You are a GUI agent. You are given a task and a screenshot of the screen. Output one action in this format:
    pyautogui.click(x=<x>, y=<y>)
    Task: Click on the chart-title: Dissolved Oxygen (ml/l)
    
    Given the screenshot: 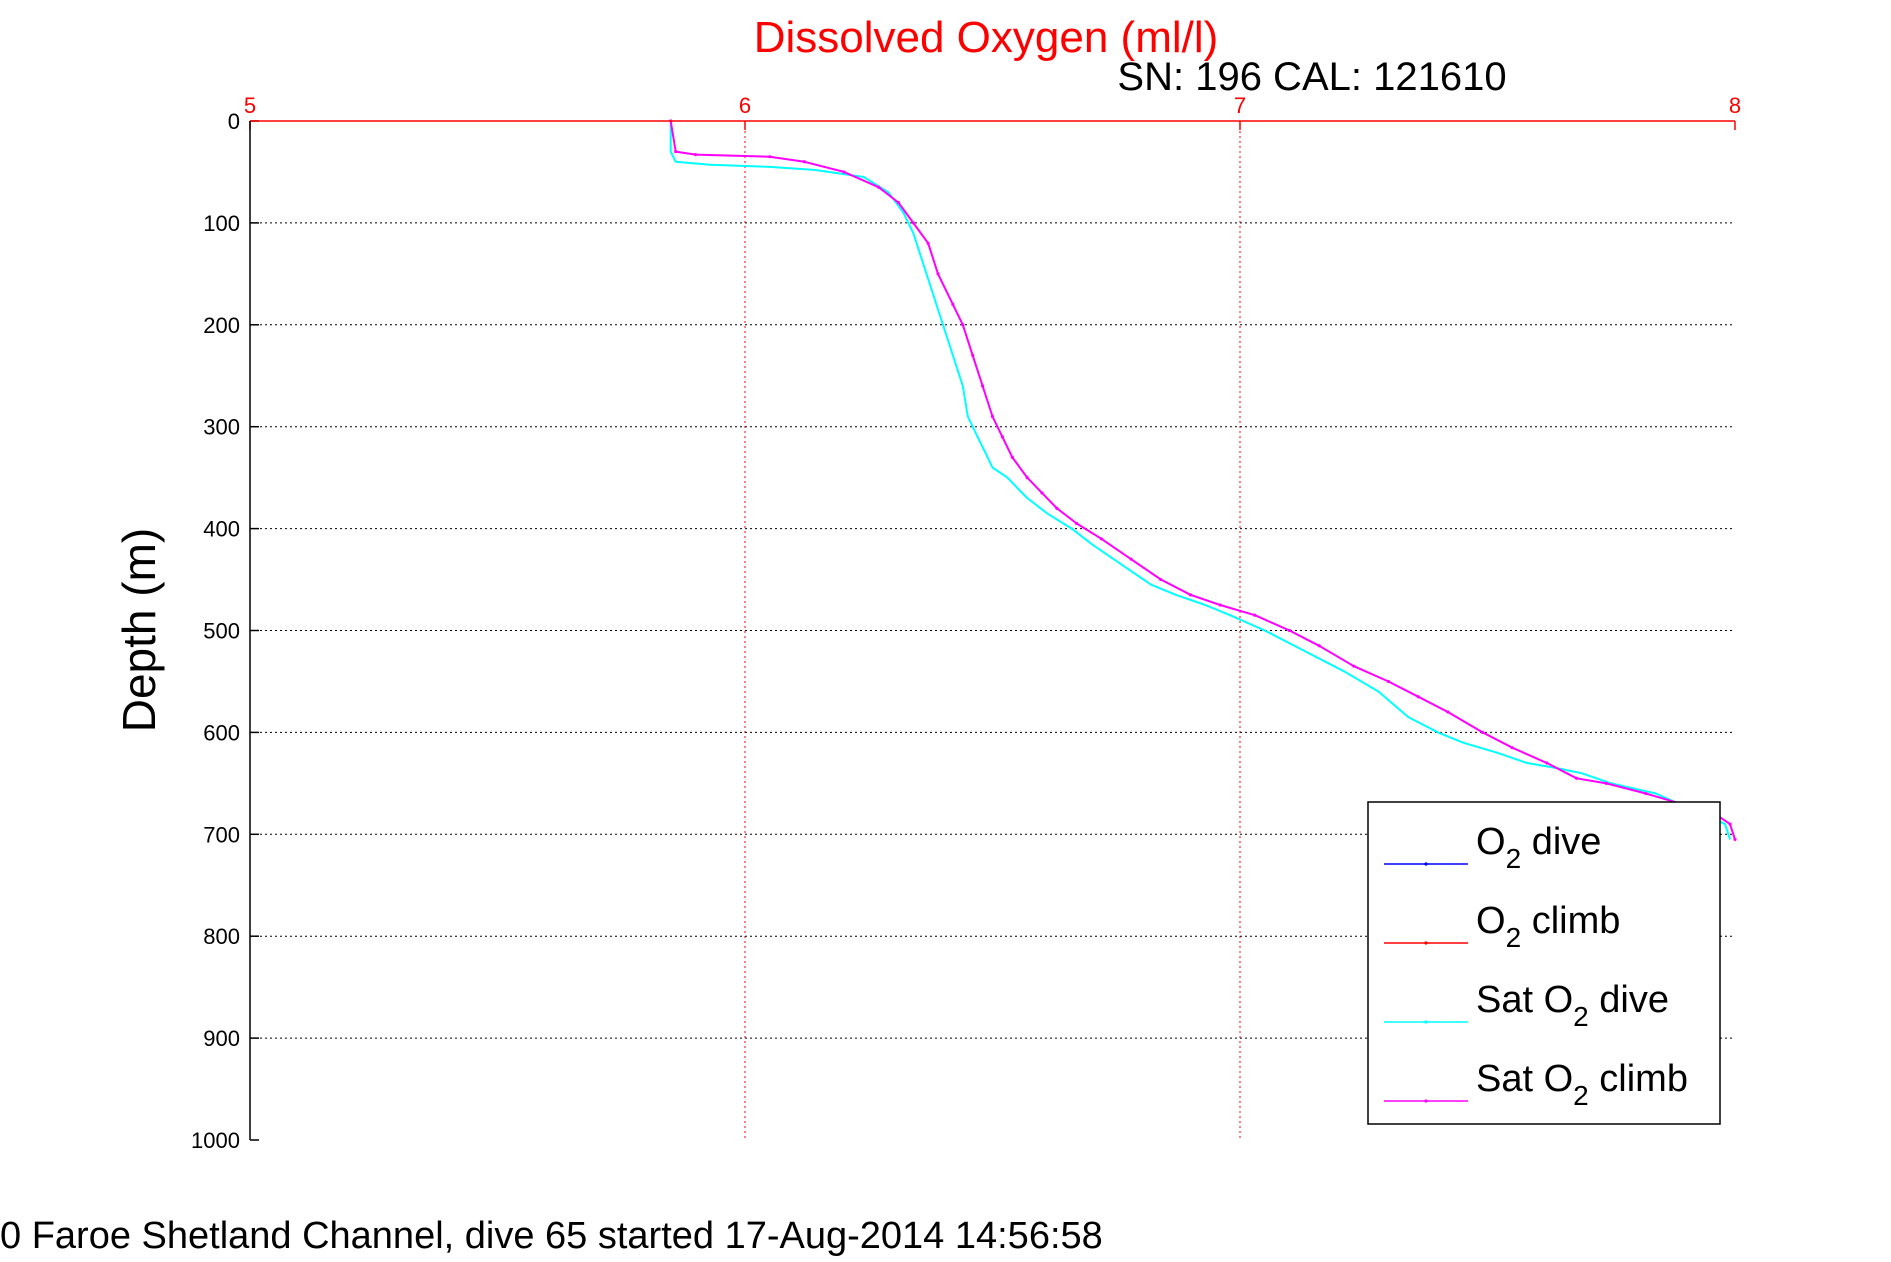 What is the action you would take?
    pyautogui.click(x=986, y=37)
    